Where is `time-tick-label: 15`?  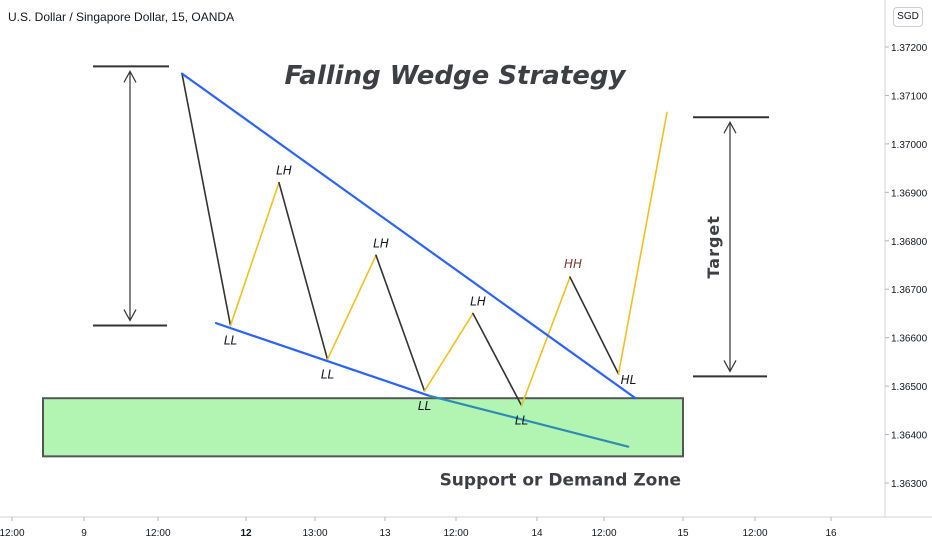 time-tick-label: 15 is located at coordinates (683, 533).